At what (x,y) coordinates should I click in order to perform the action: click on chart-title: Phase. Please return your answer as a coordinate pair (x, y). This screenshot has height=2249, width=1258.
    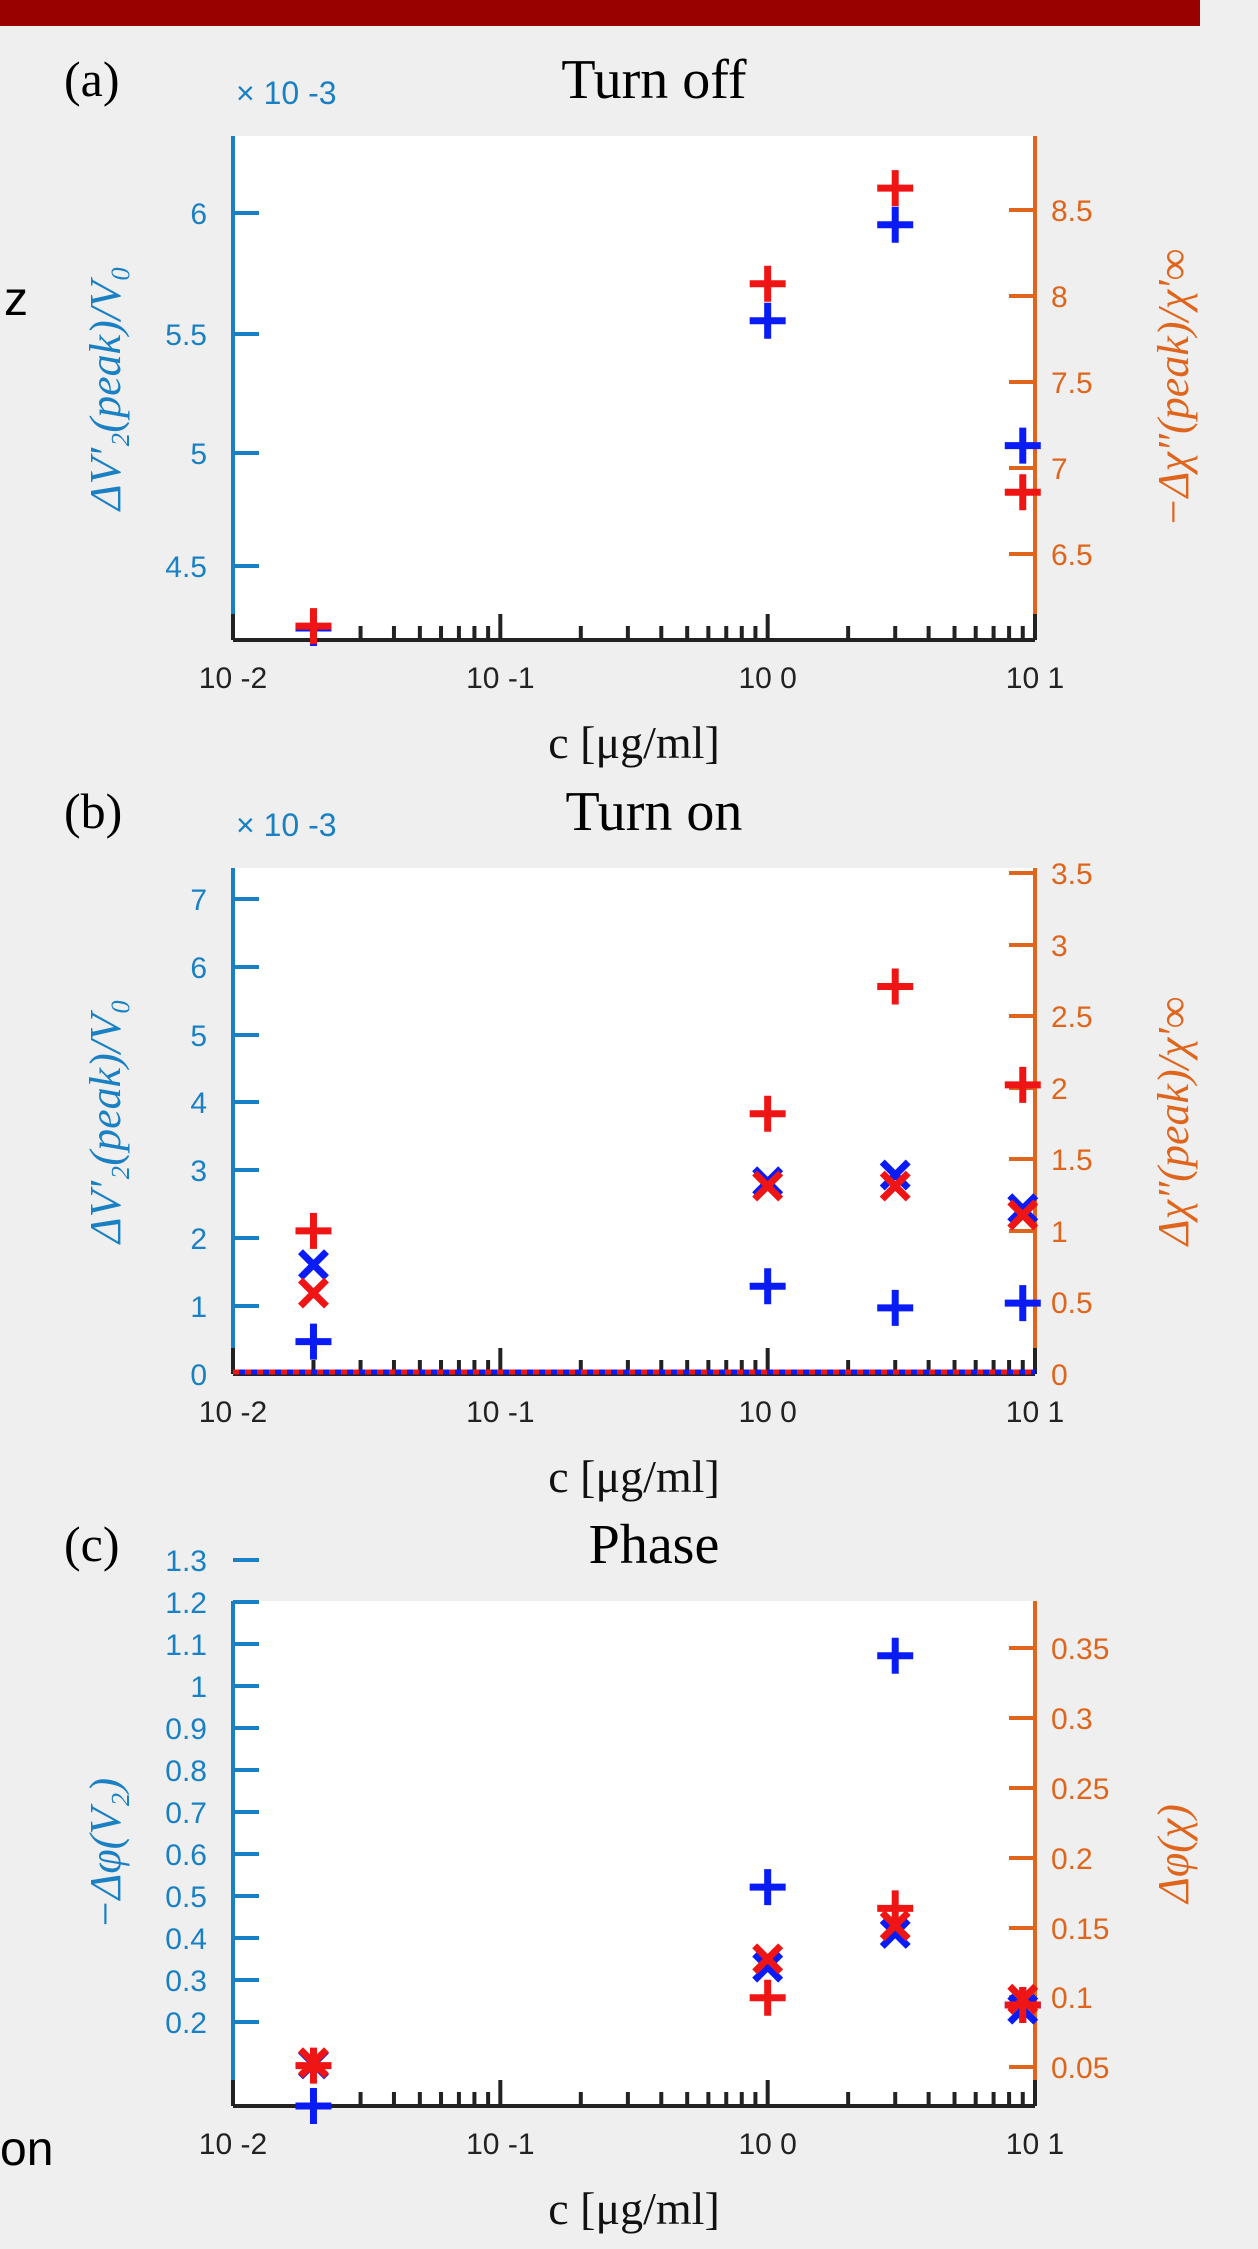
    Looking at the image, I should click on (654, 1545).